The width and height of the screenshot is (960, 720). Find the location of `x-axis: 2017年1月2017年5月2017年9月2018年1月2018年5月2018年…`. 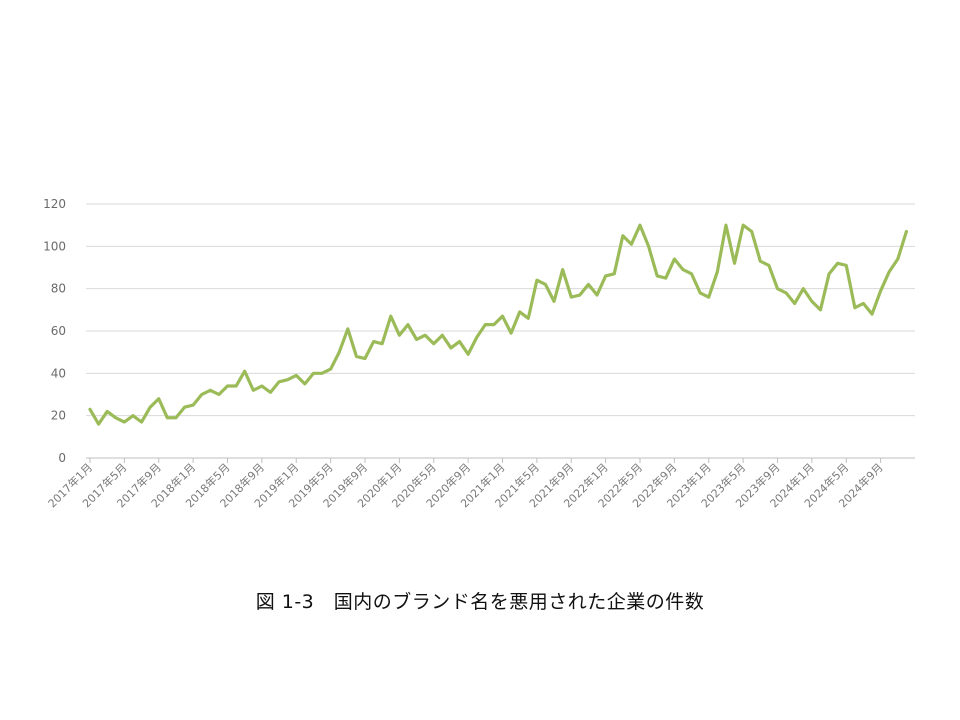

x-axis: 2017年1月2017年5月2017年9月2018年1月2018年5月2018年… is located at coordinates (480, 483).